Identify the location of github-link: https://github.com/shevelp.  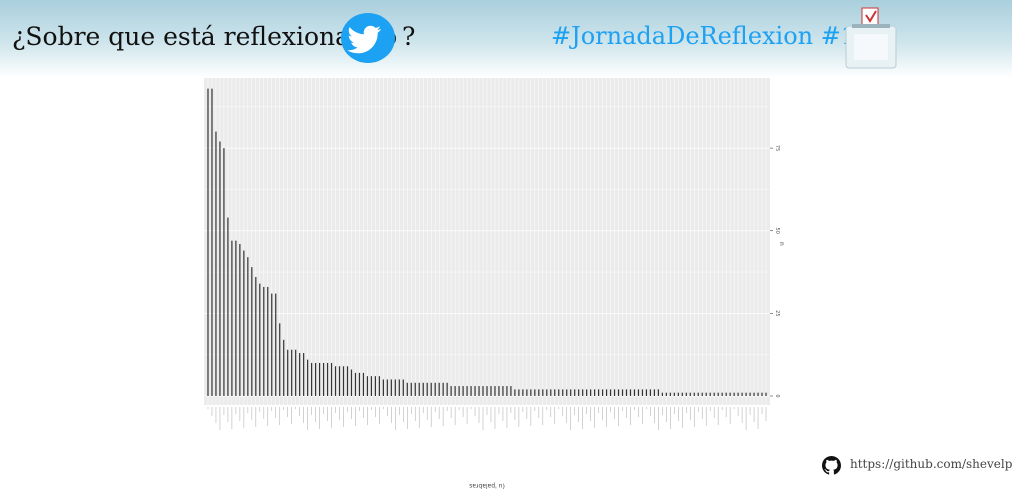
(931, 464).